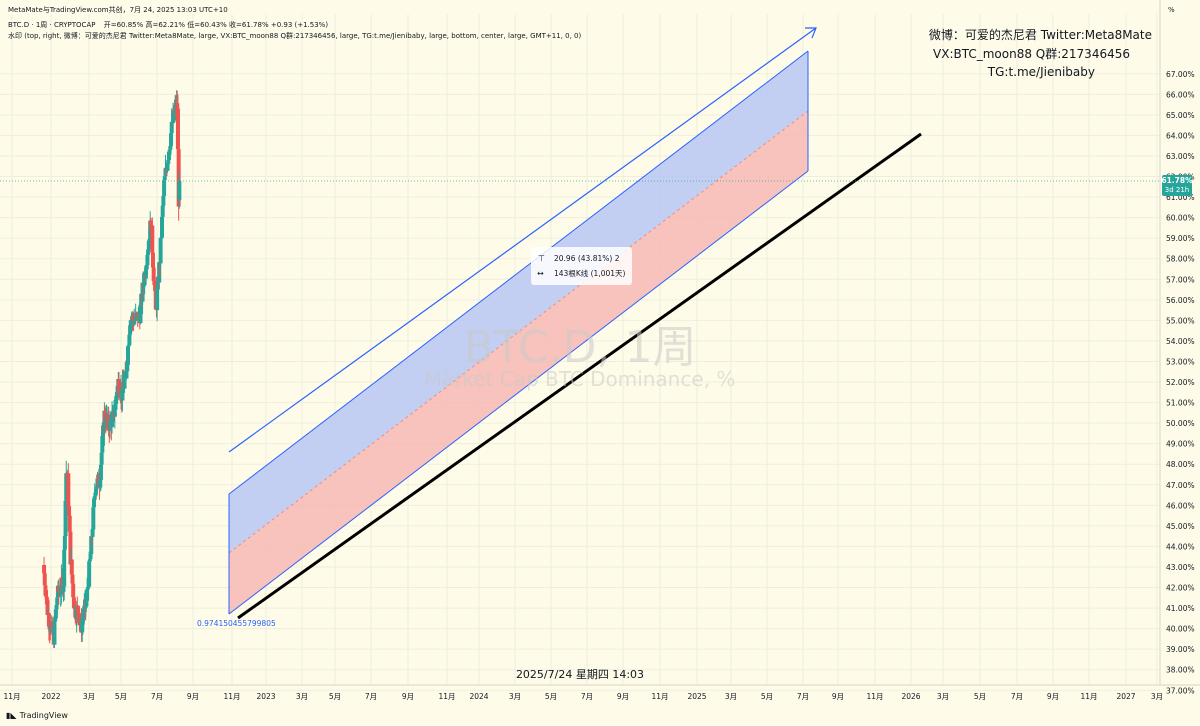 This screenshot has height=726, width=1200. What do you see at coordinates (580, 674) in the screenshot?
I see `current-date-label: 2025/7/24 星期四 14:03` at bounding box center [580, 674].